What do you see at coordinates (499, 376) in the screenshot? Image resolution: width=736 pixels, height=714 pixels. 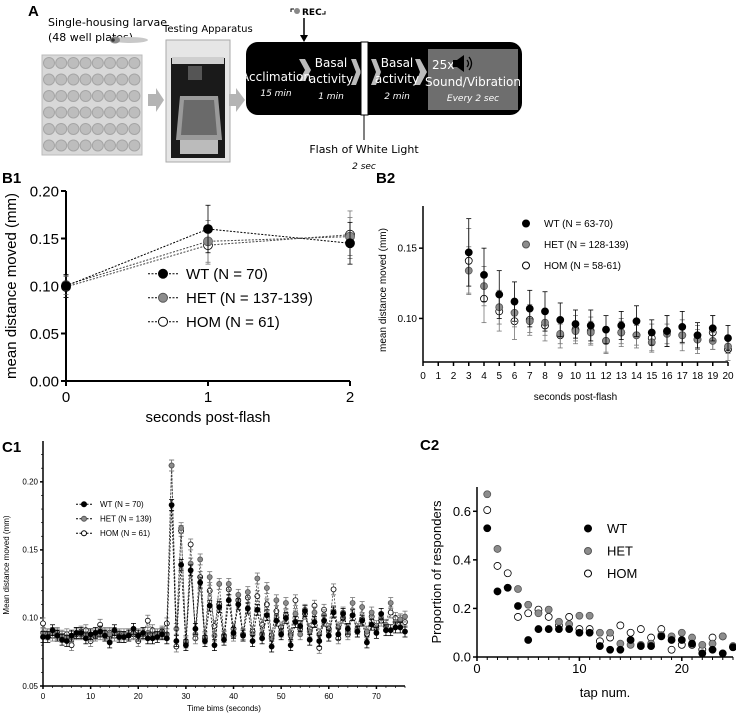 I see `x-tick-label: 5` at bounding box center [499, 376].